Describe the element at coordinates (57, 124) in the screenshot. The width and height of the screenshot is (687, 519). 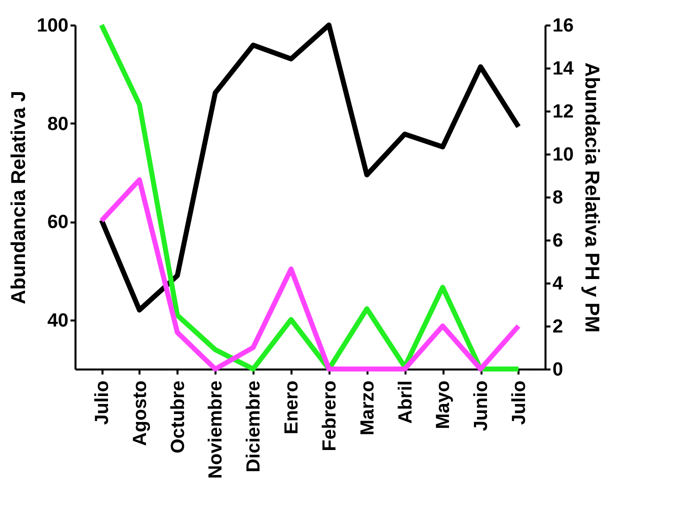
I see `y-tick-label: 80` at that location.